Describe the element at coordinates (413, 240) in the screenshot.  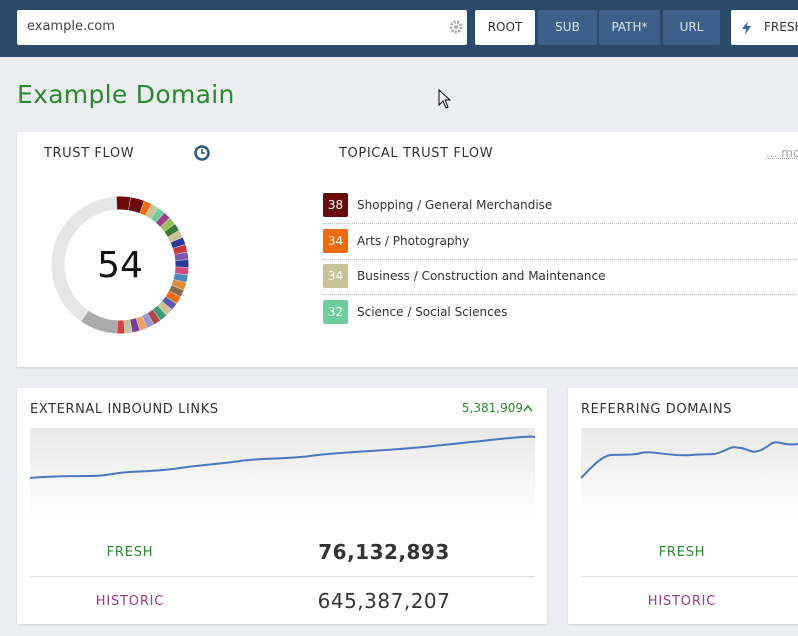
I see `topic-label: Arts / Photography` at that location.